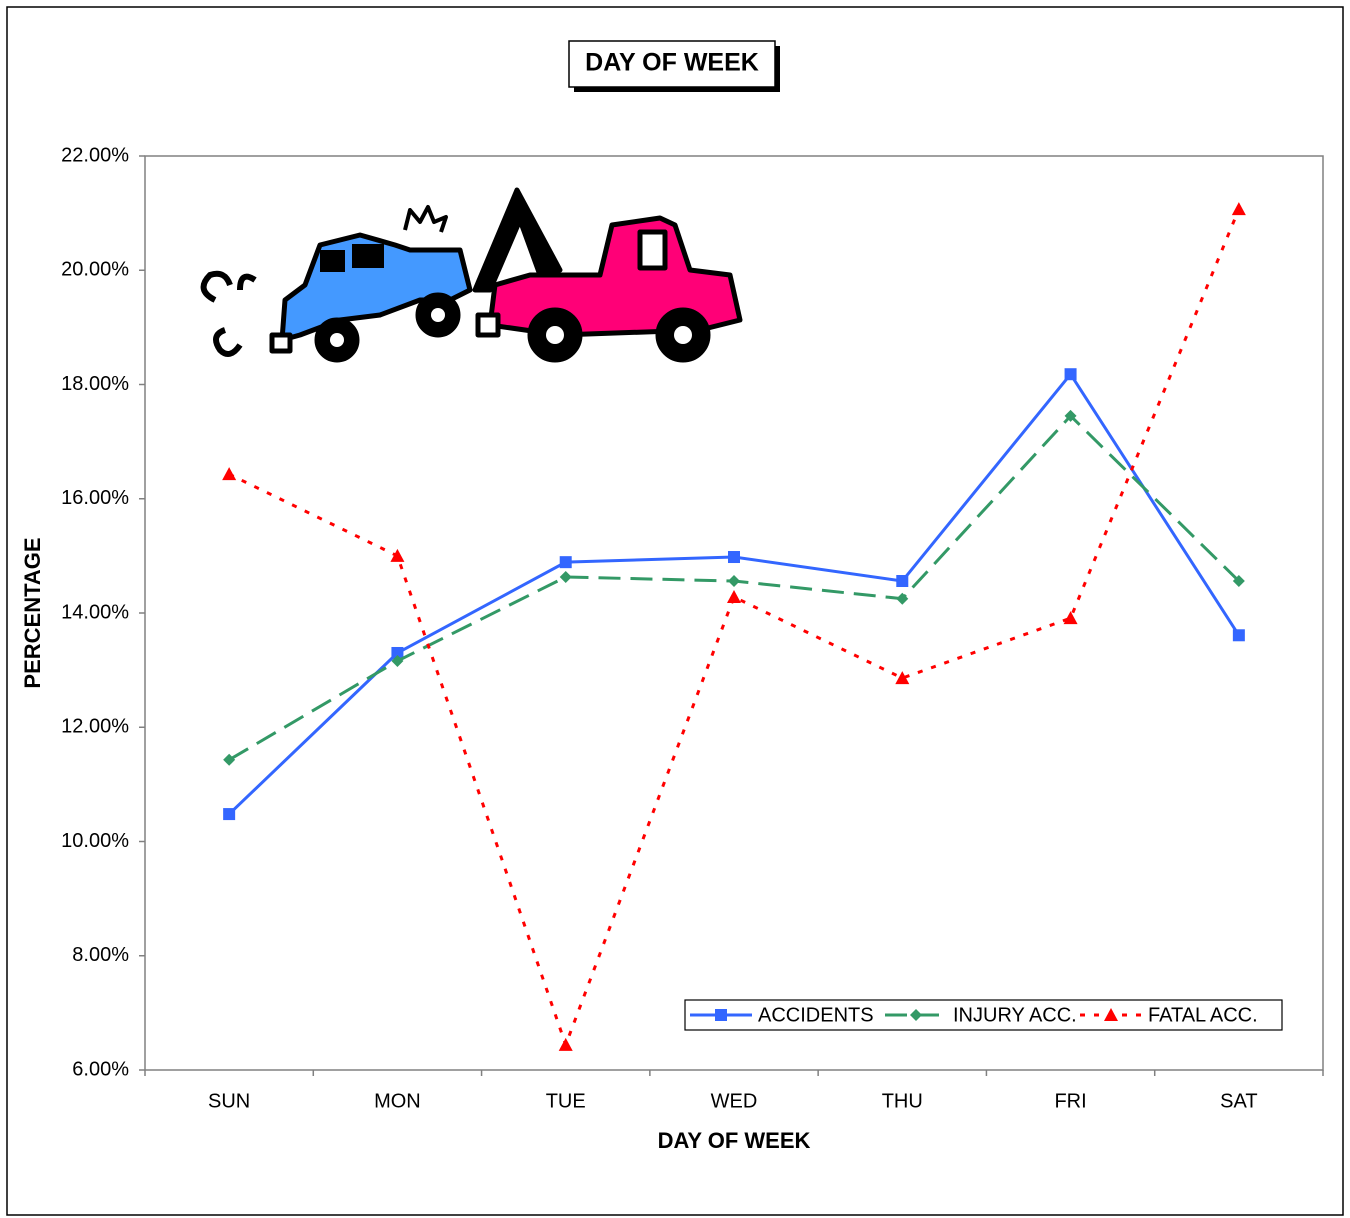 This screenshot has width=1350, height=1218. What do you see at coordinates (95, 155) in the screenshot?
I see `y-tick-label: 22.00%` at bounding box center [95, 155].